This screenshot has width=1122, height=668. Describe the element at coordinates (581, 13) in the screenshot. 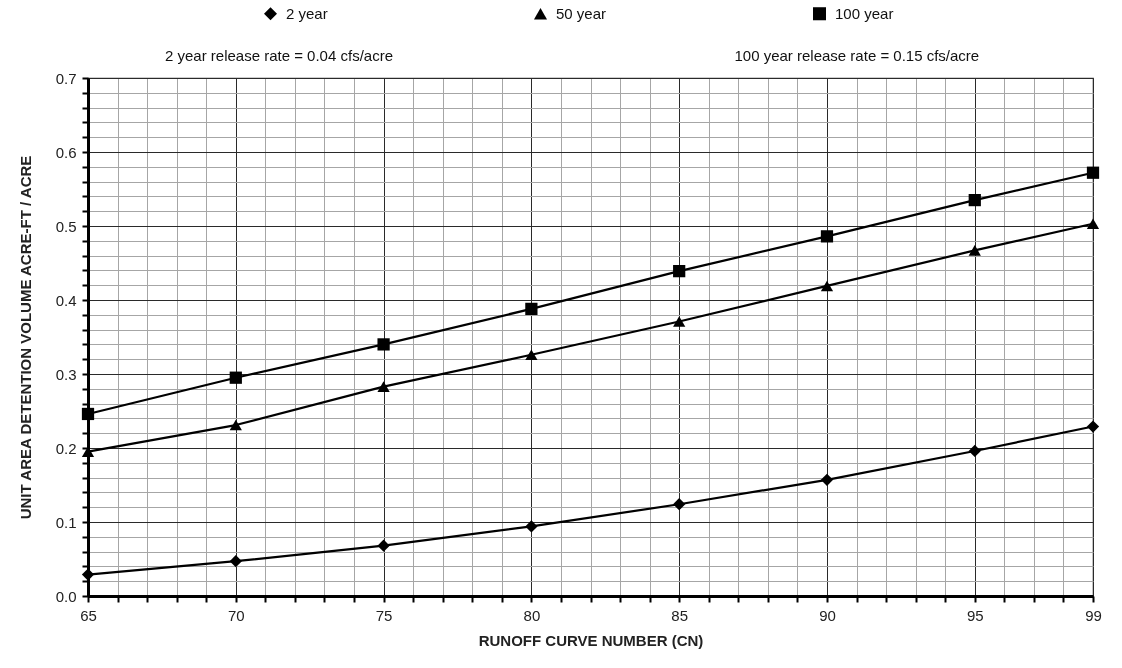

I see `legend-label: 50 year` at that location.